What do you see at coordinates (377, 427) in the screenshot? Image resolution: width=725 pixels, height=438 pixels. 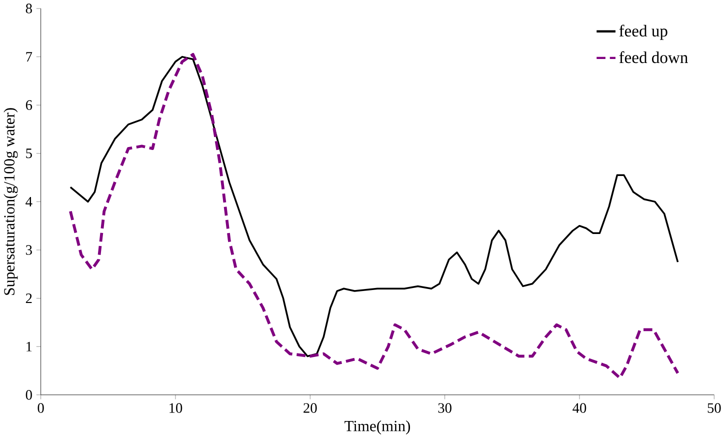 I see `x-axis-title: Time(min)` at bounding box center [377, 427].